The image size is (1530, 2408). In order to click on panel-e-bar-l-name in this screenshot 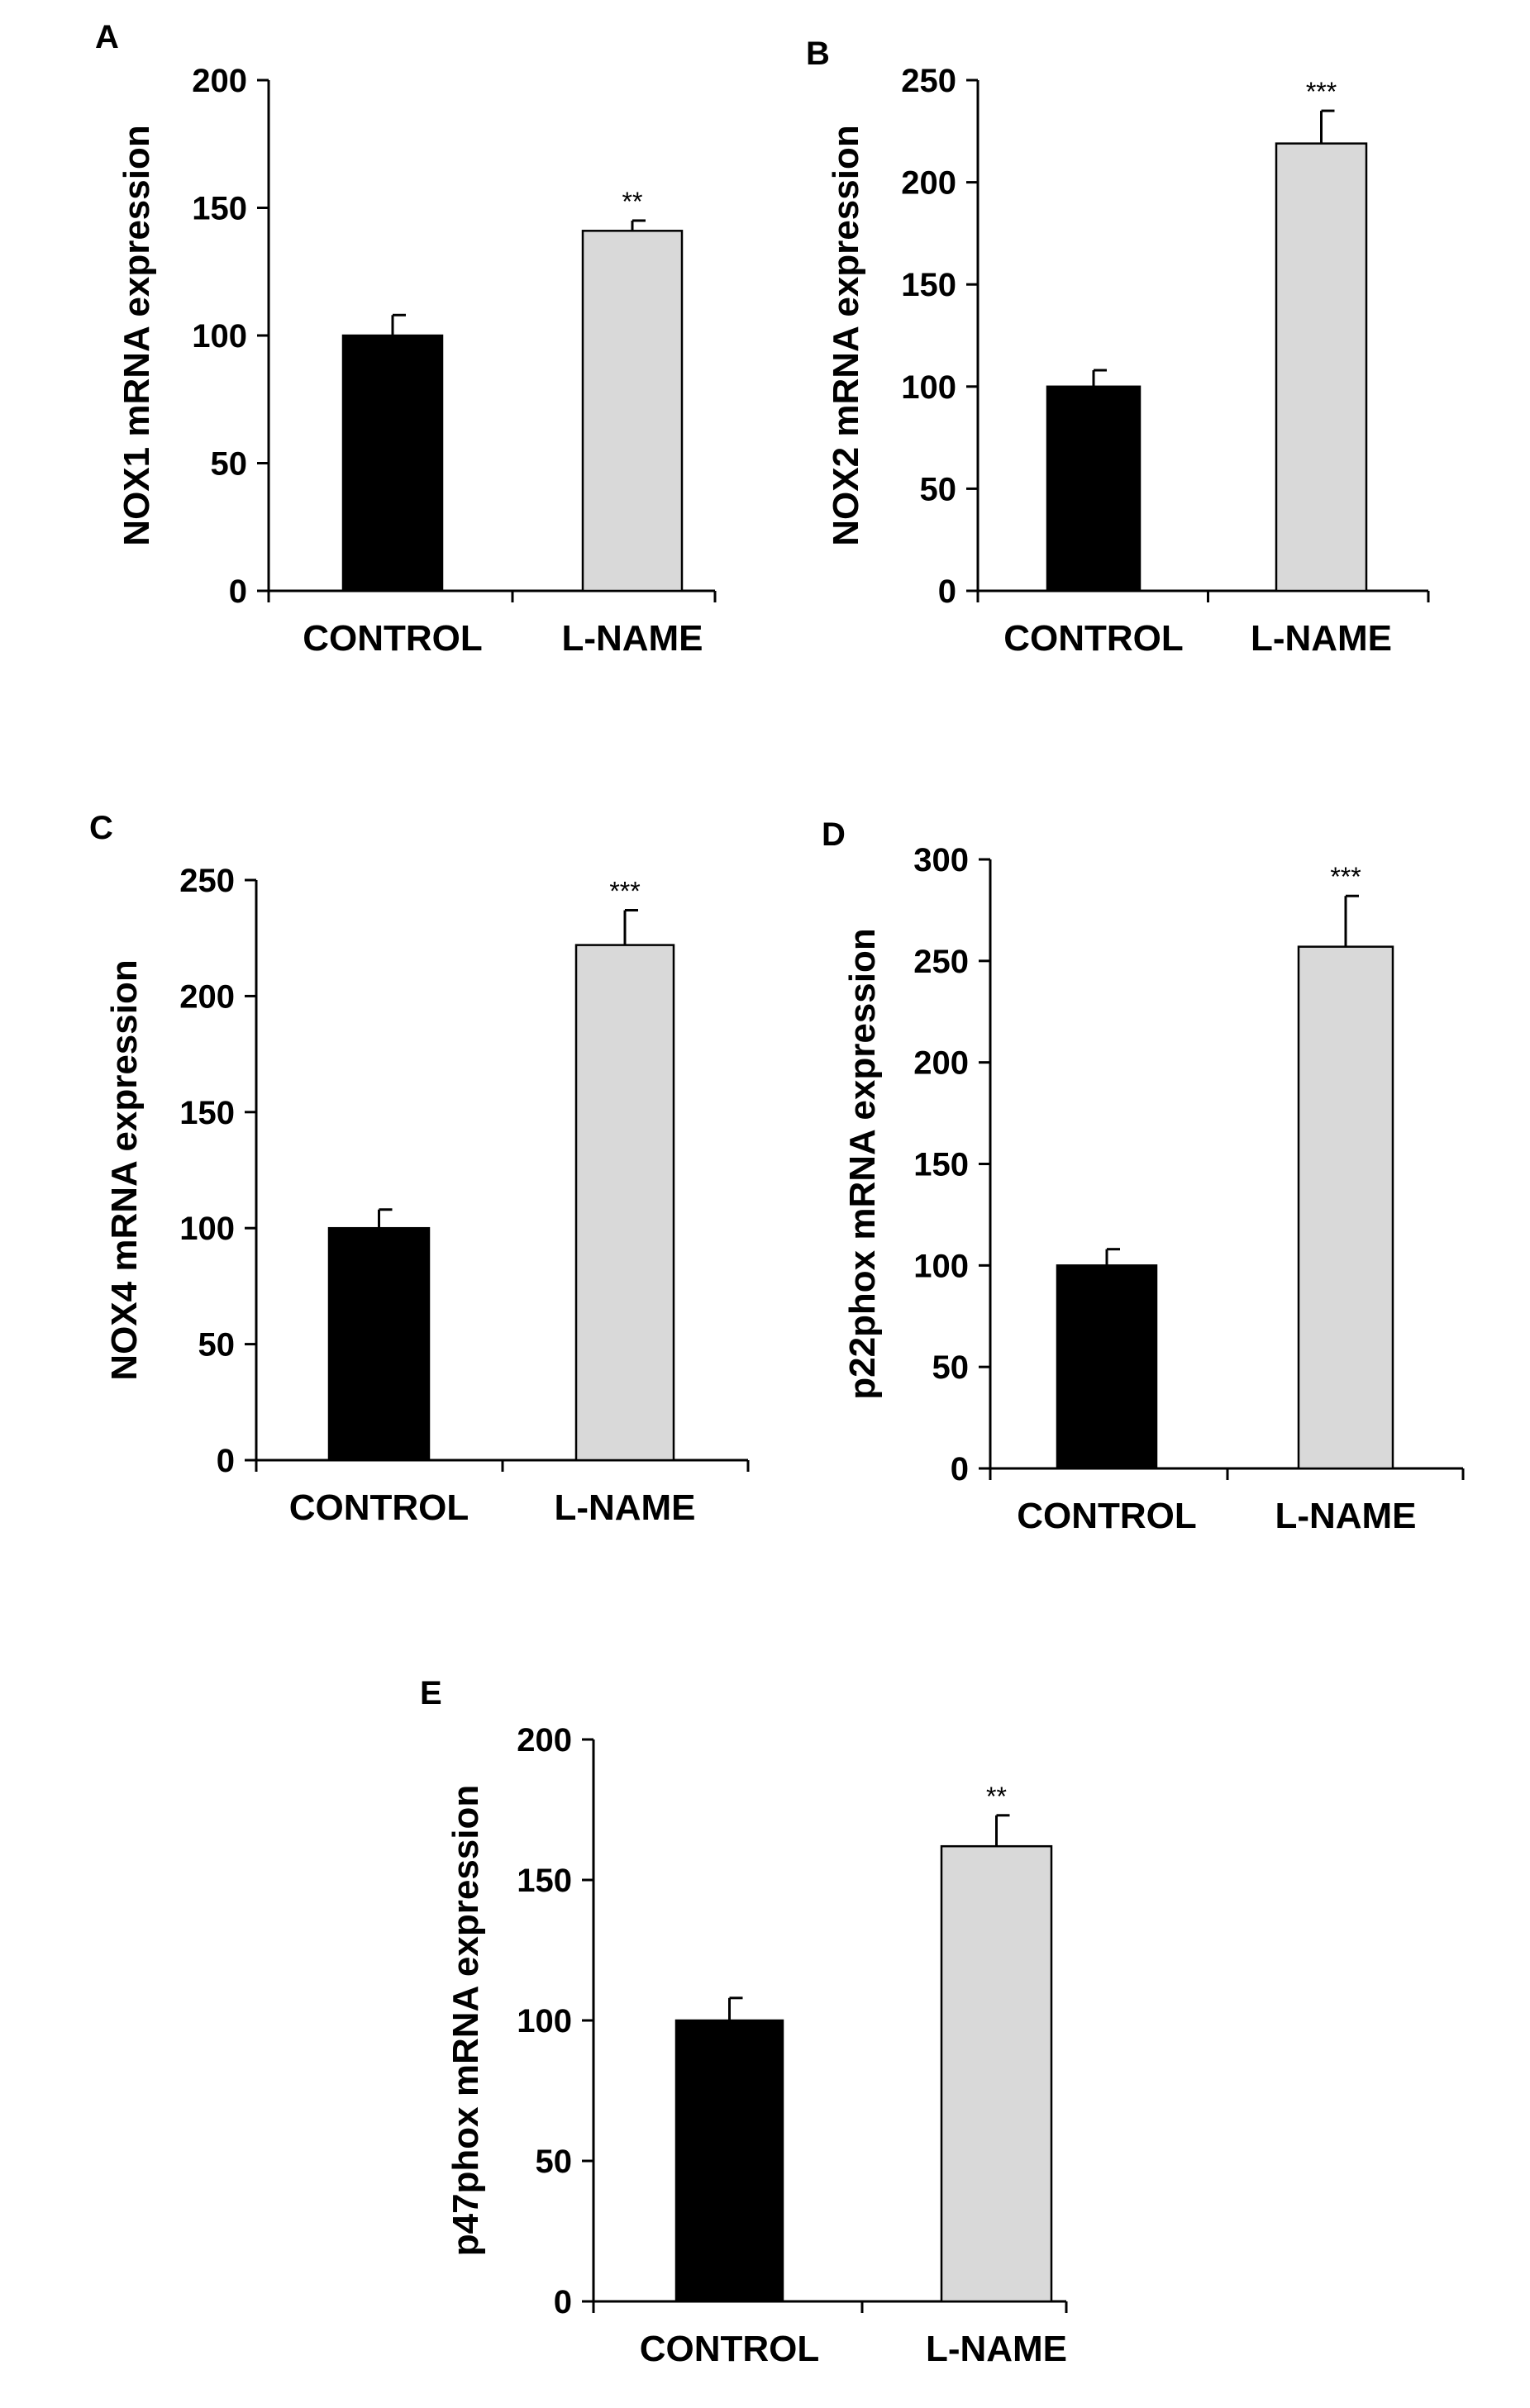, I will do `click(996, 2073)`.